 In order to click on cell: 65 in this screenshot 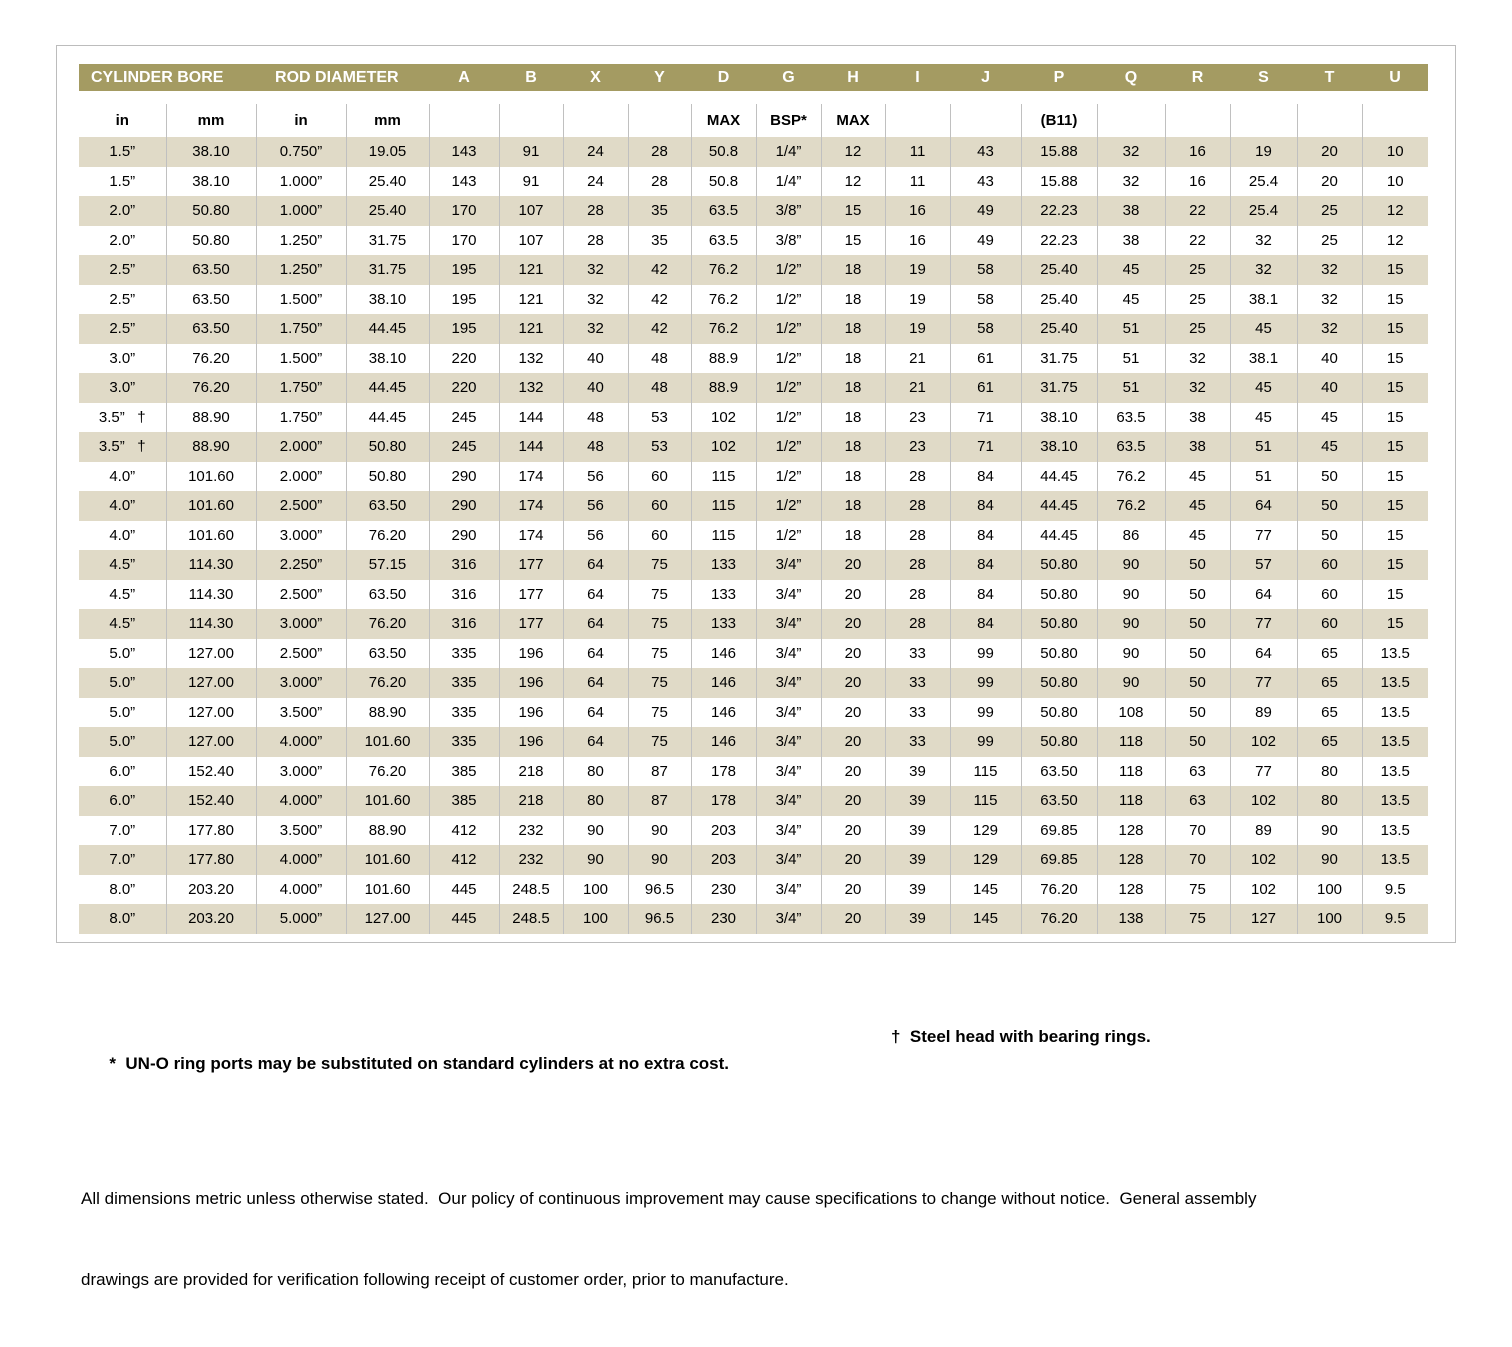, I will do `click(1330, 683)`.